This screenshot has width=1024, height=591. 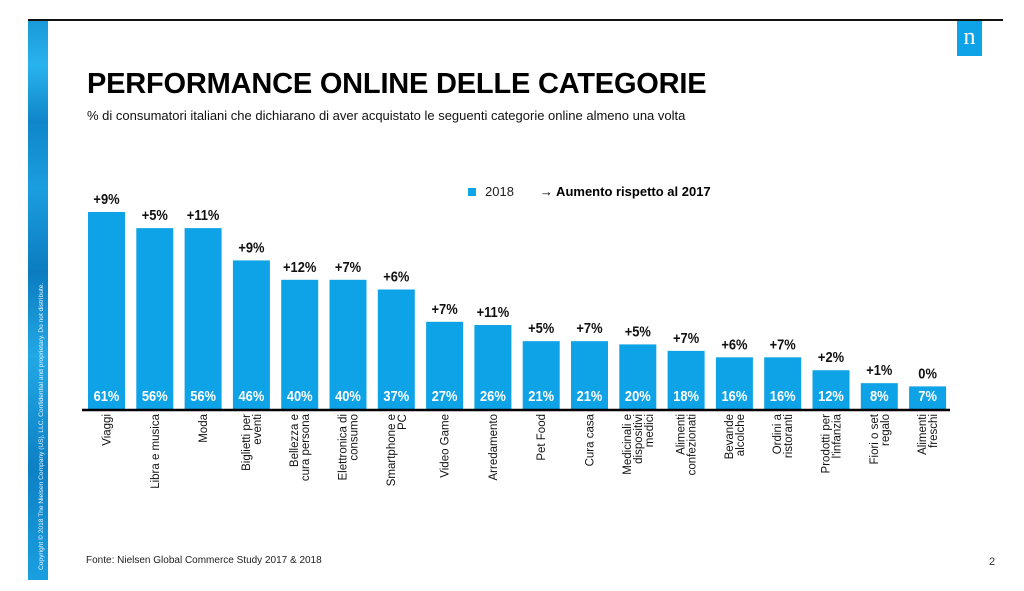 I want to click on bar-value-label: 8%, so click(x=879, y=395).